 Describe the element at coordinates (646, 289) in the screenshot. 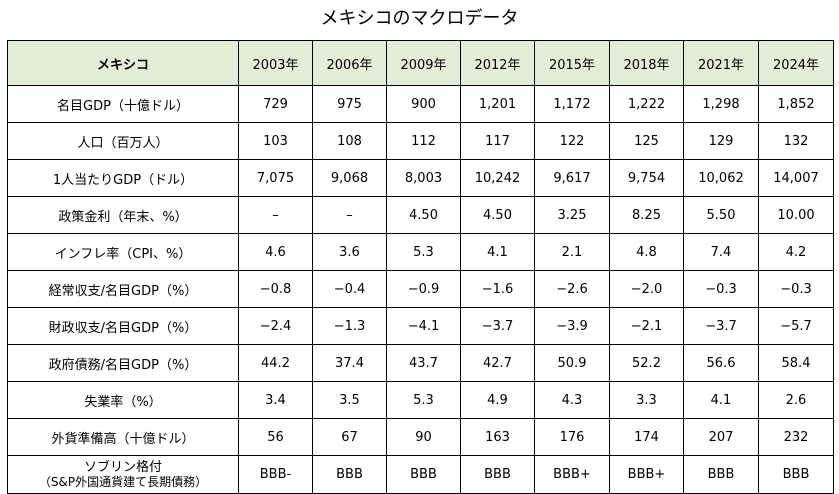

I see `table-cell: −2.0` at that location.